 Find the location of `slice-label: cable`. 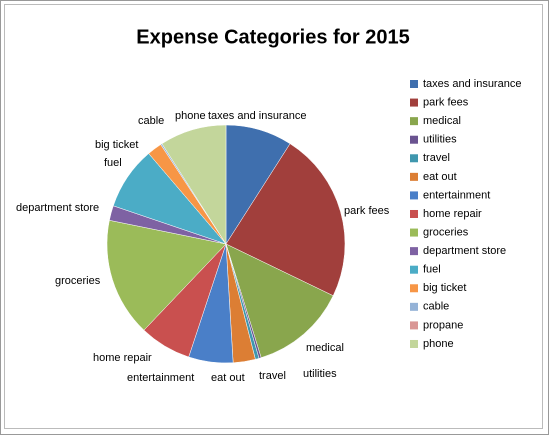

slice-label: cable is located at coordinates (151, 121).